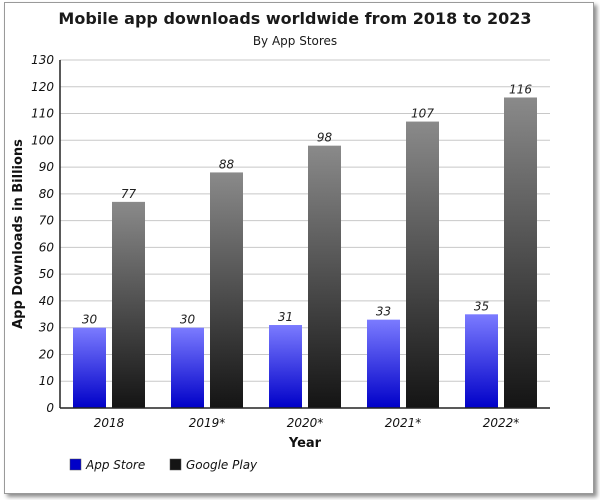 This screenshot has width=600, height=500. Describe the element at coordinates (501, 423) in the screenshot. I see `x-tick-label: 2022*` at that location.